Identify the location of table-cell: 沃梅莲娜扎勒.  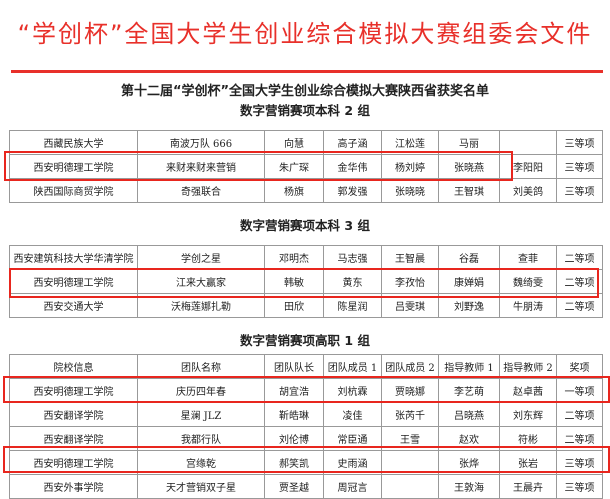
(201, 305).